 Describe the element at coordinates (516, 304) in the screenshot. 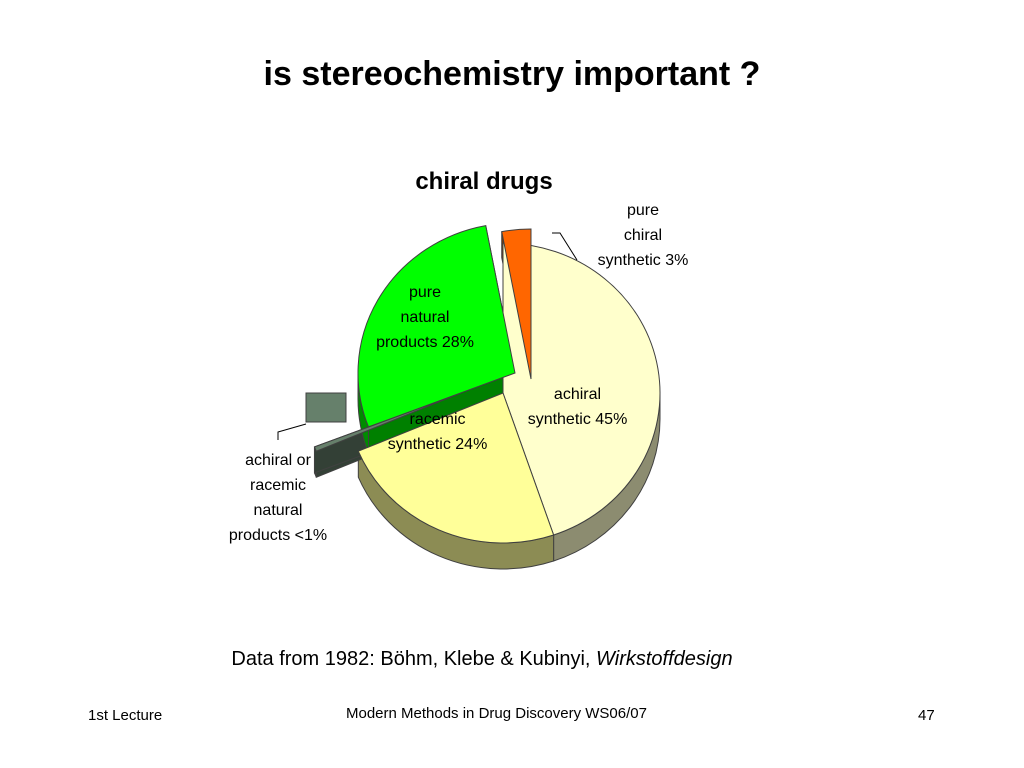

I see `pie-slice-pure-chiral` at that location.